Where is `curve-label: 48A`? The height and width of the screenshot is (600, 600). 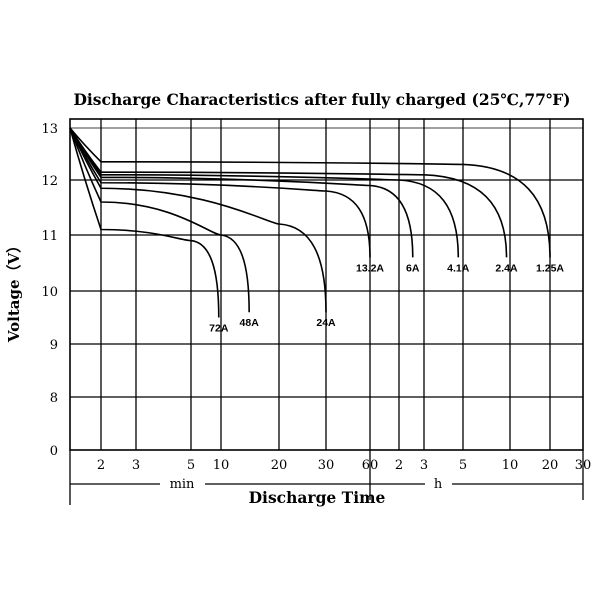 curve-label: 48A is located at coordinates (250, 323).